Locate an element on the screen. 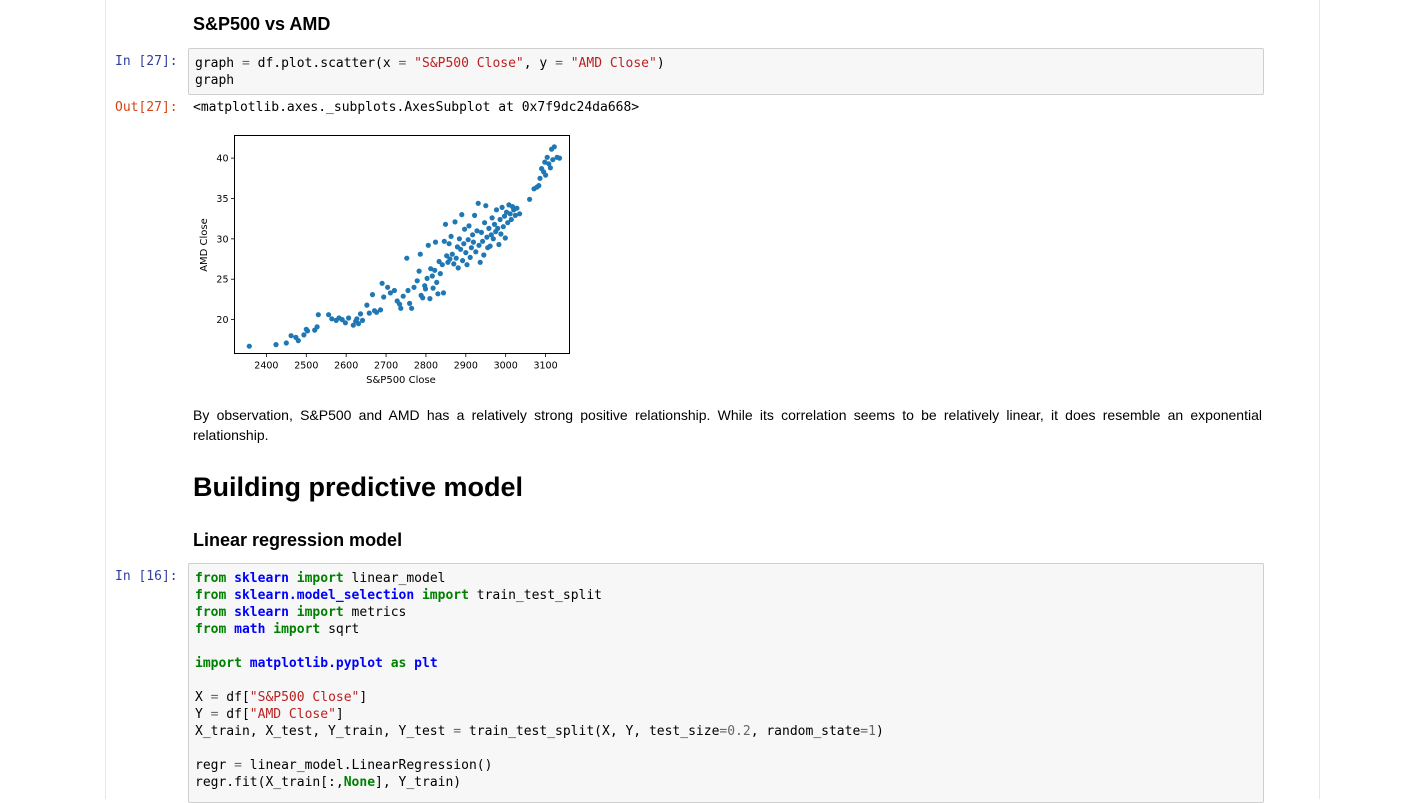 The width and height of the screenshot is (1421, 803). code-token: Y is located at coordinates (203, 714).